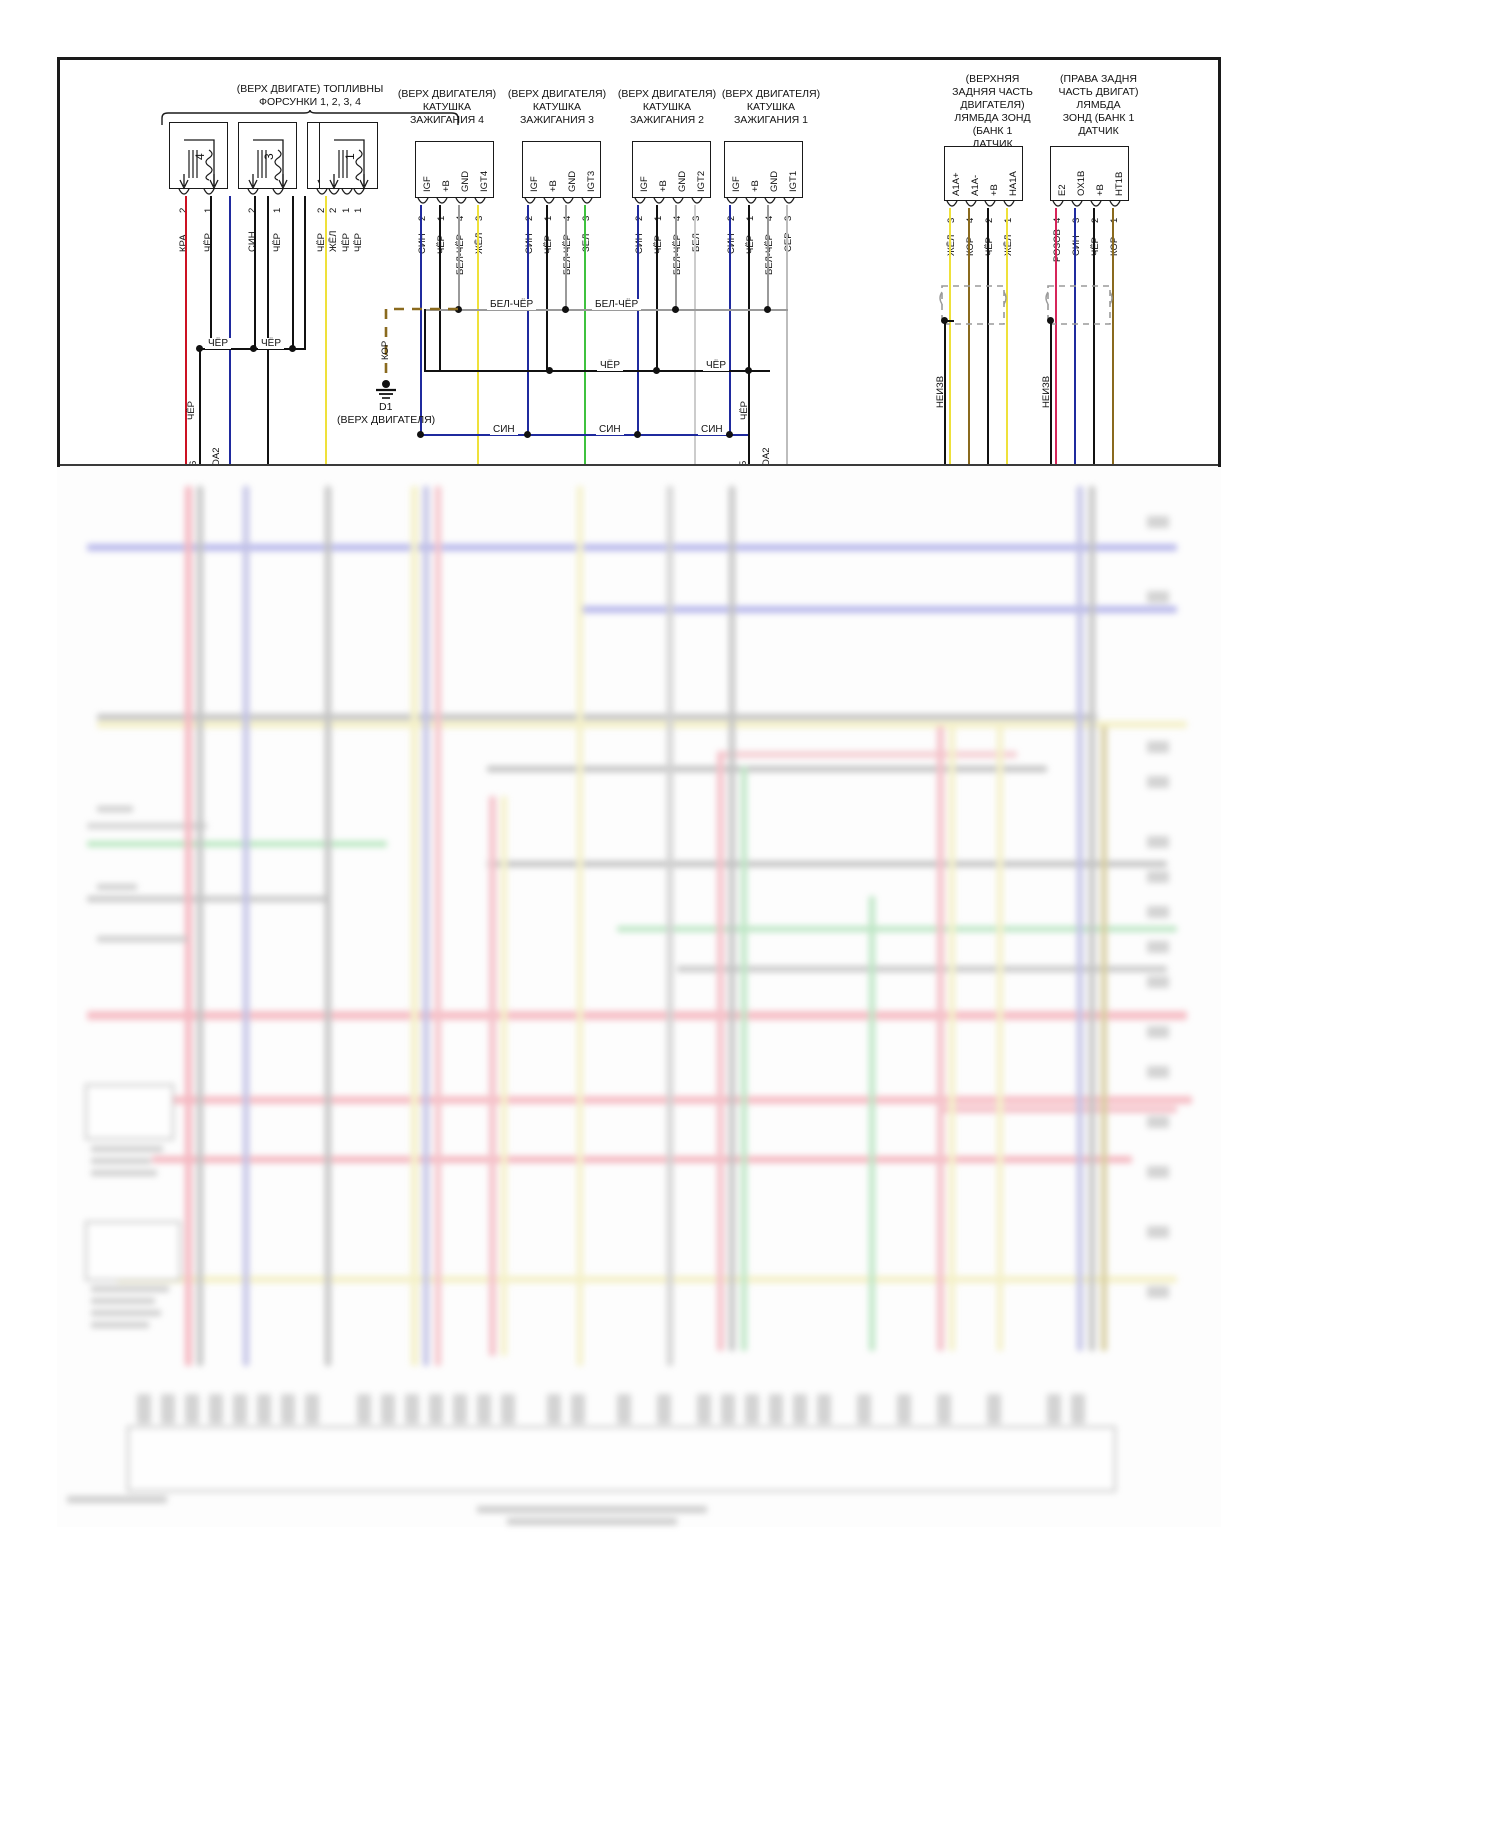 Image resolution: width=1500 pixels, height=1828 pixels. What do you see at coordinates (265, 192) in the screenshot?
I see `injector-3-pin-arcs` at bounding box center [265, 192].